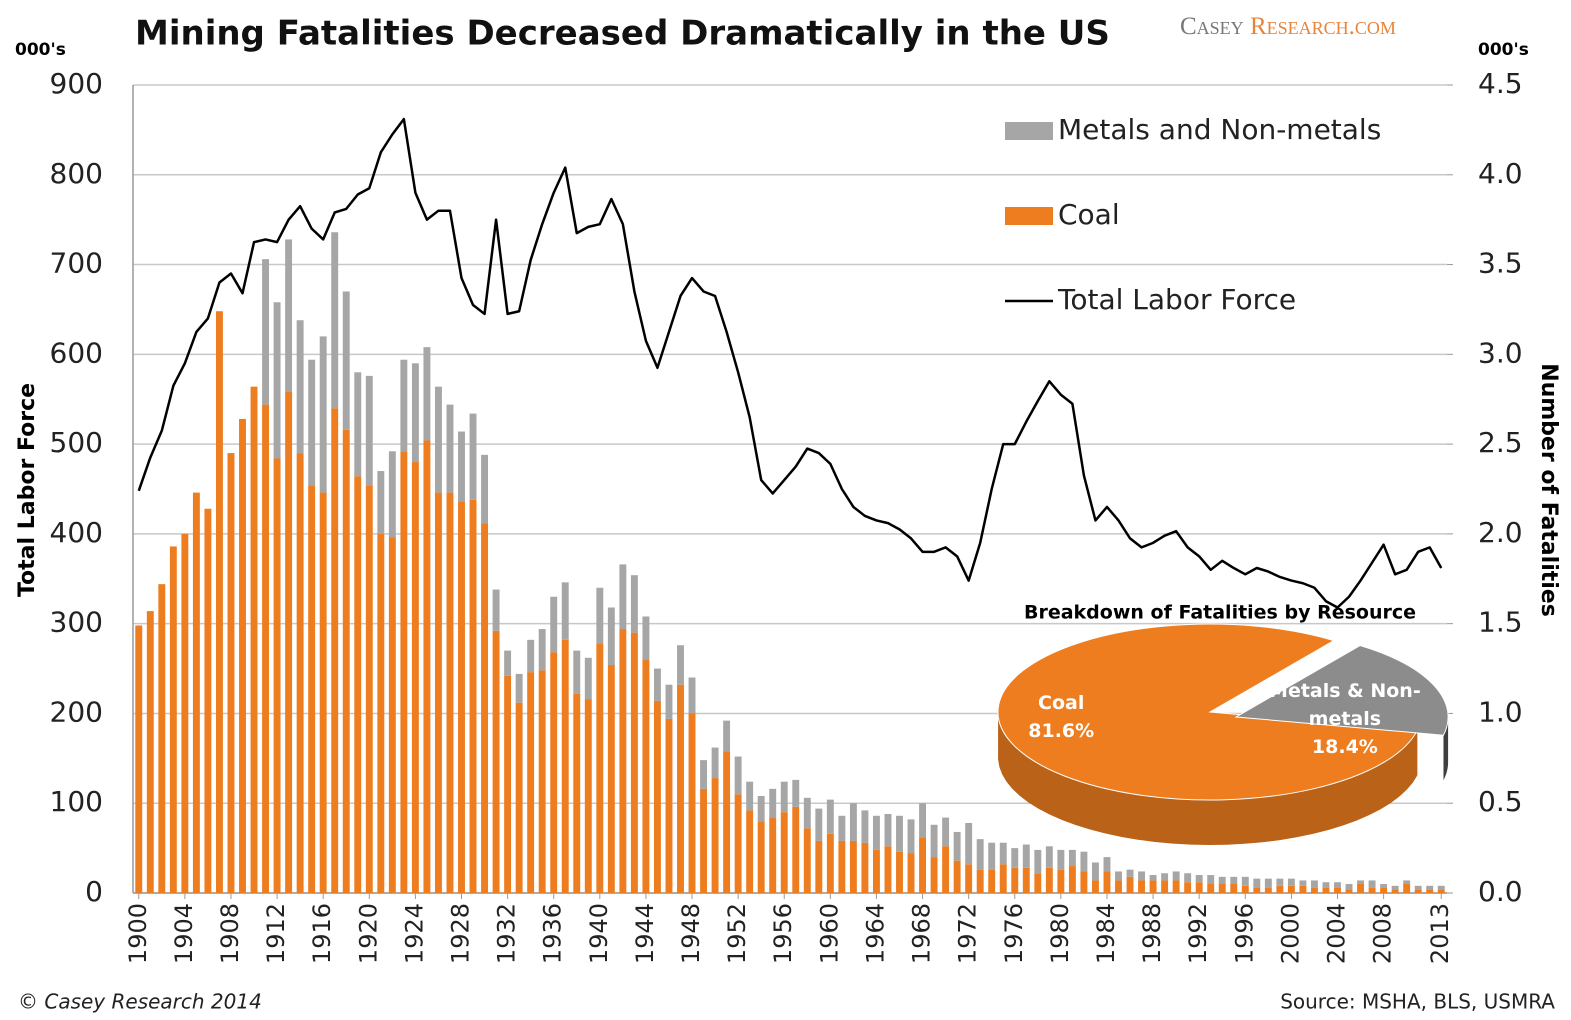  I want to click on brand-part: Casey, so click(1215, 26).